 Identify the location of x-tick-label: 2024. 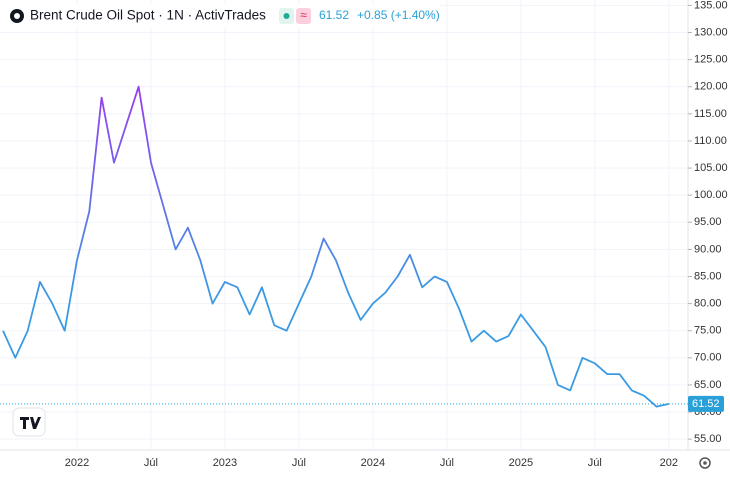
(373, 463).